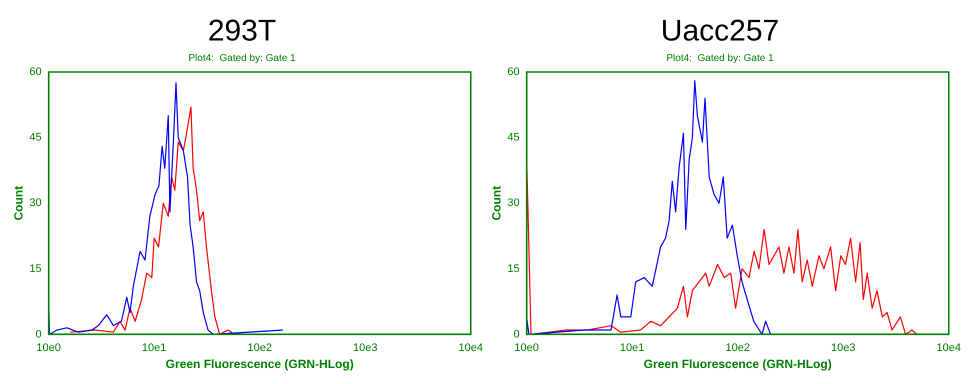  Describe the element at coordinates (242, 31) in the screenshot. I see `chart-title: 293T` at that location.